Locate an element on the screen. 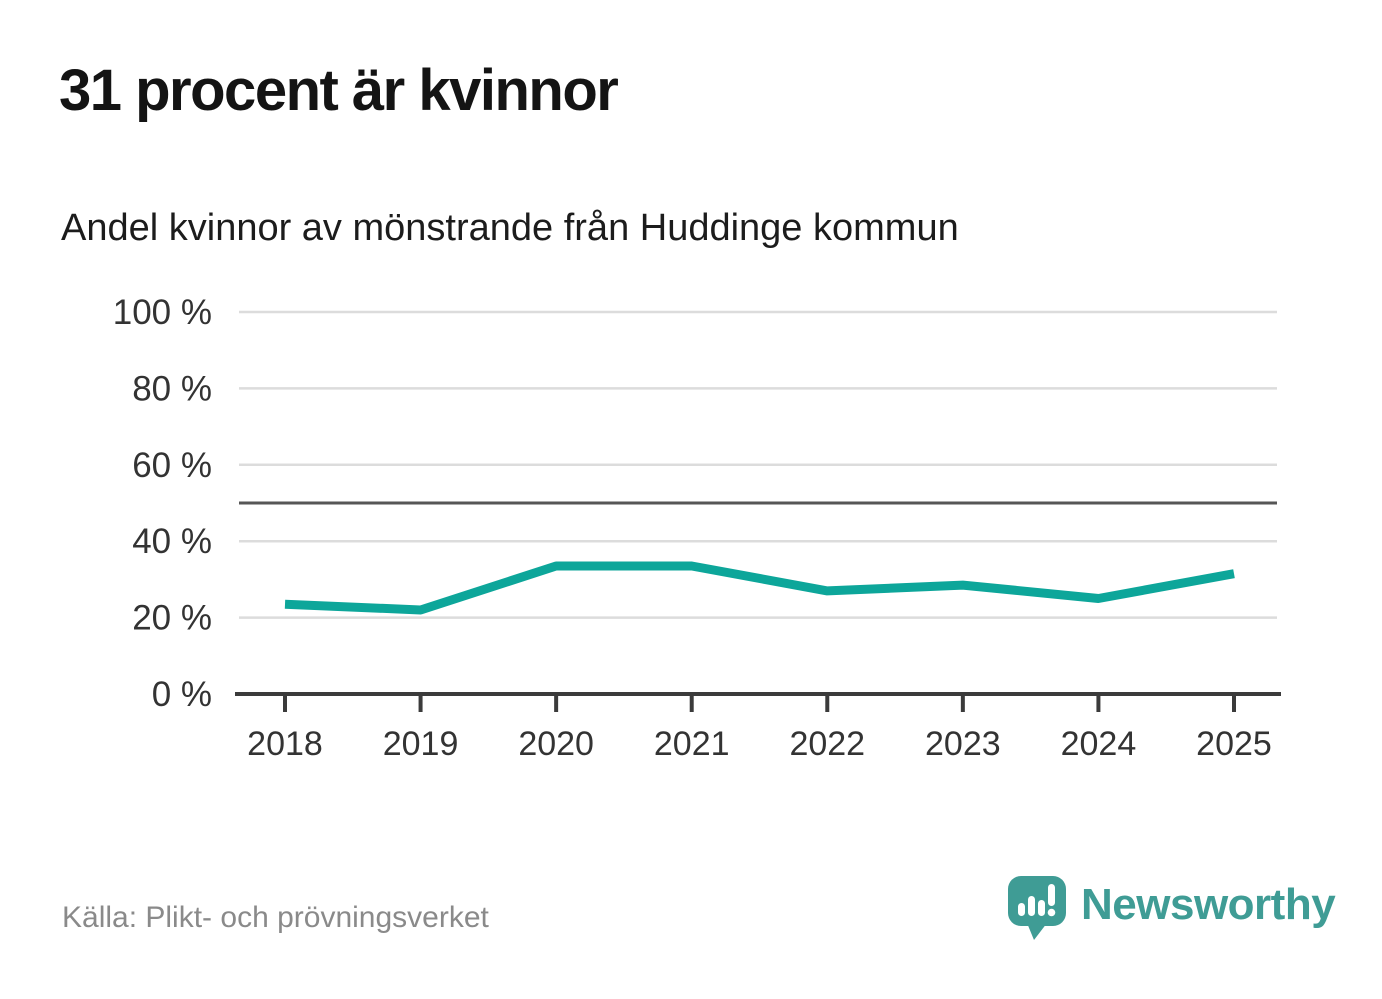  newsworthy-logo: Newsworthy is located at coordinates (1172, 909).